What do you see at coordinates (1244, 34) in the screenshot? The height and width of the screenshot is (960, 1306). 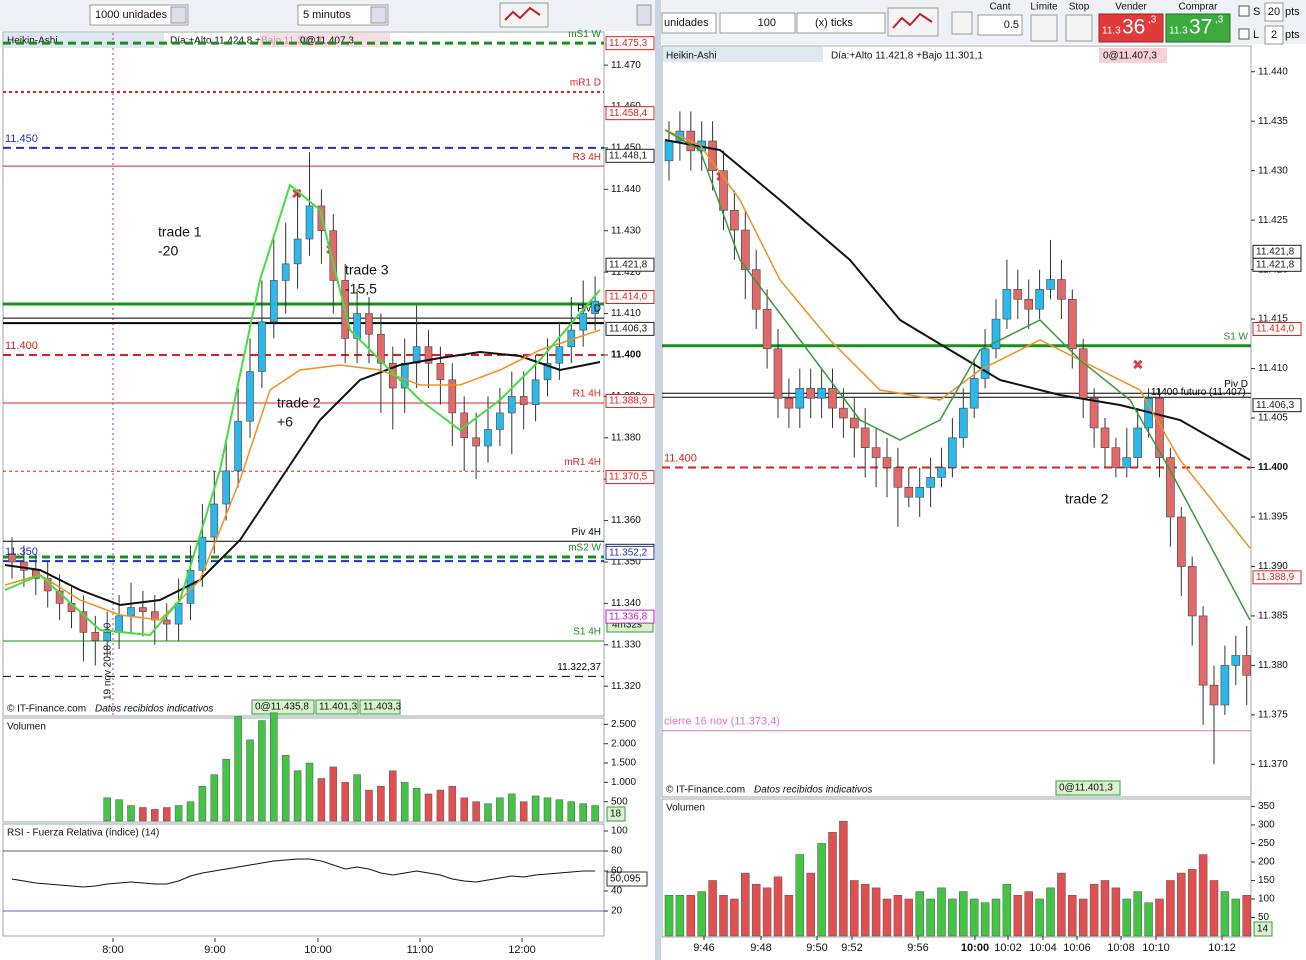 I see `l-checkbox` at bounding box center [1244, 34].